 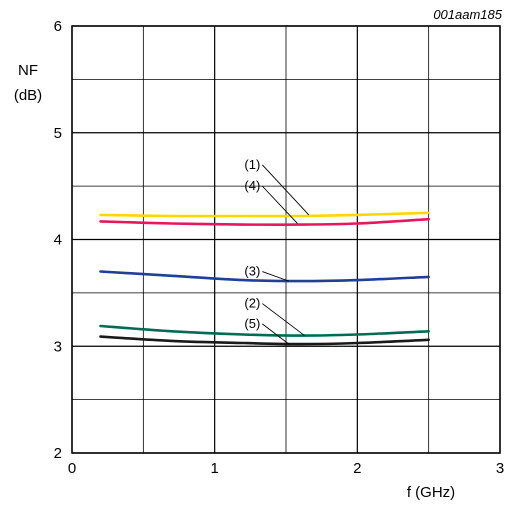 I want to click on series-callout-label: (2), so click(x=252, y=303).